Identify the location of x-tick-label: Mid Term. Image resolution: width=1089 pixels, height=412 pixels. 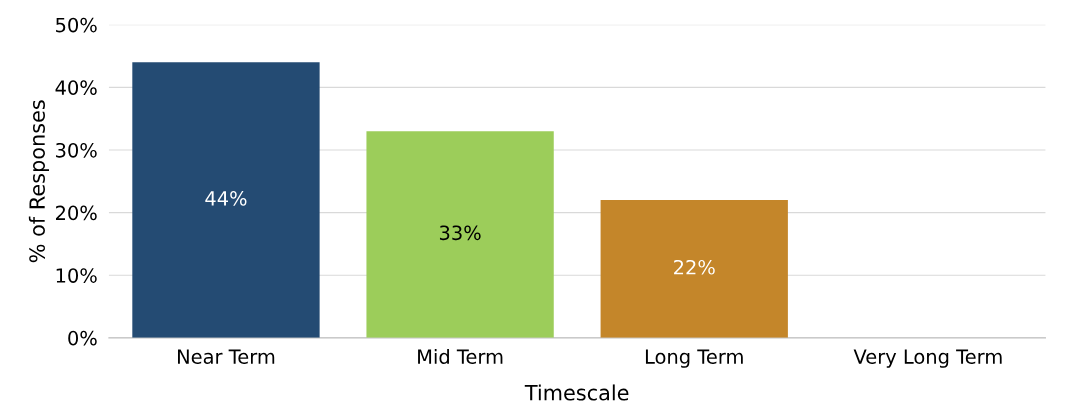
(460, 356).